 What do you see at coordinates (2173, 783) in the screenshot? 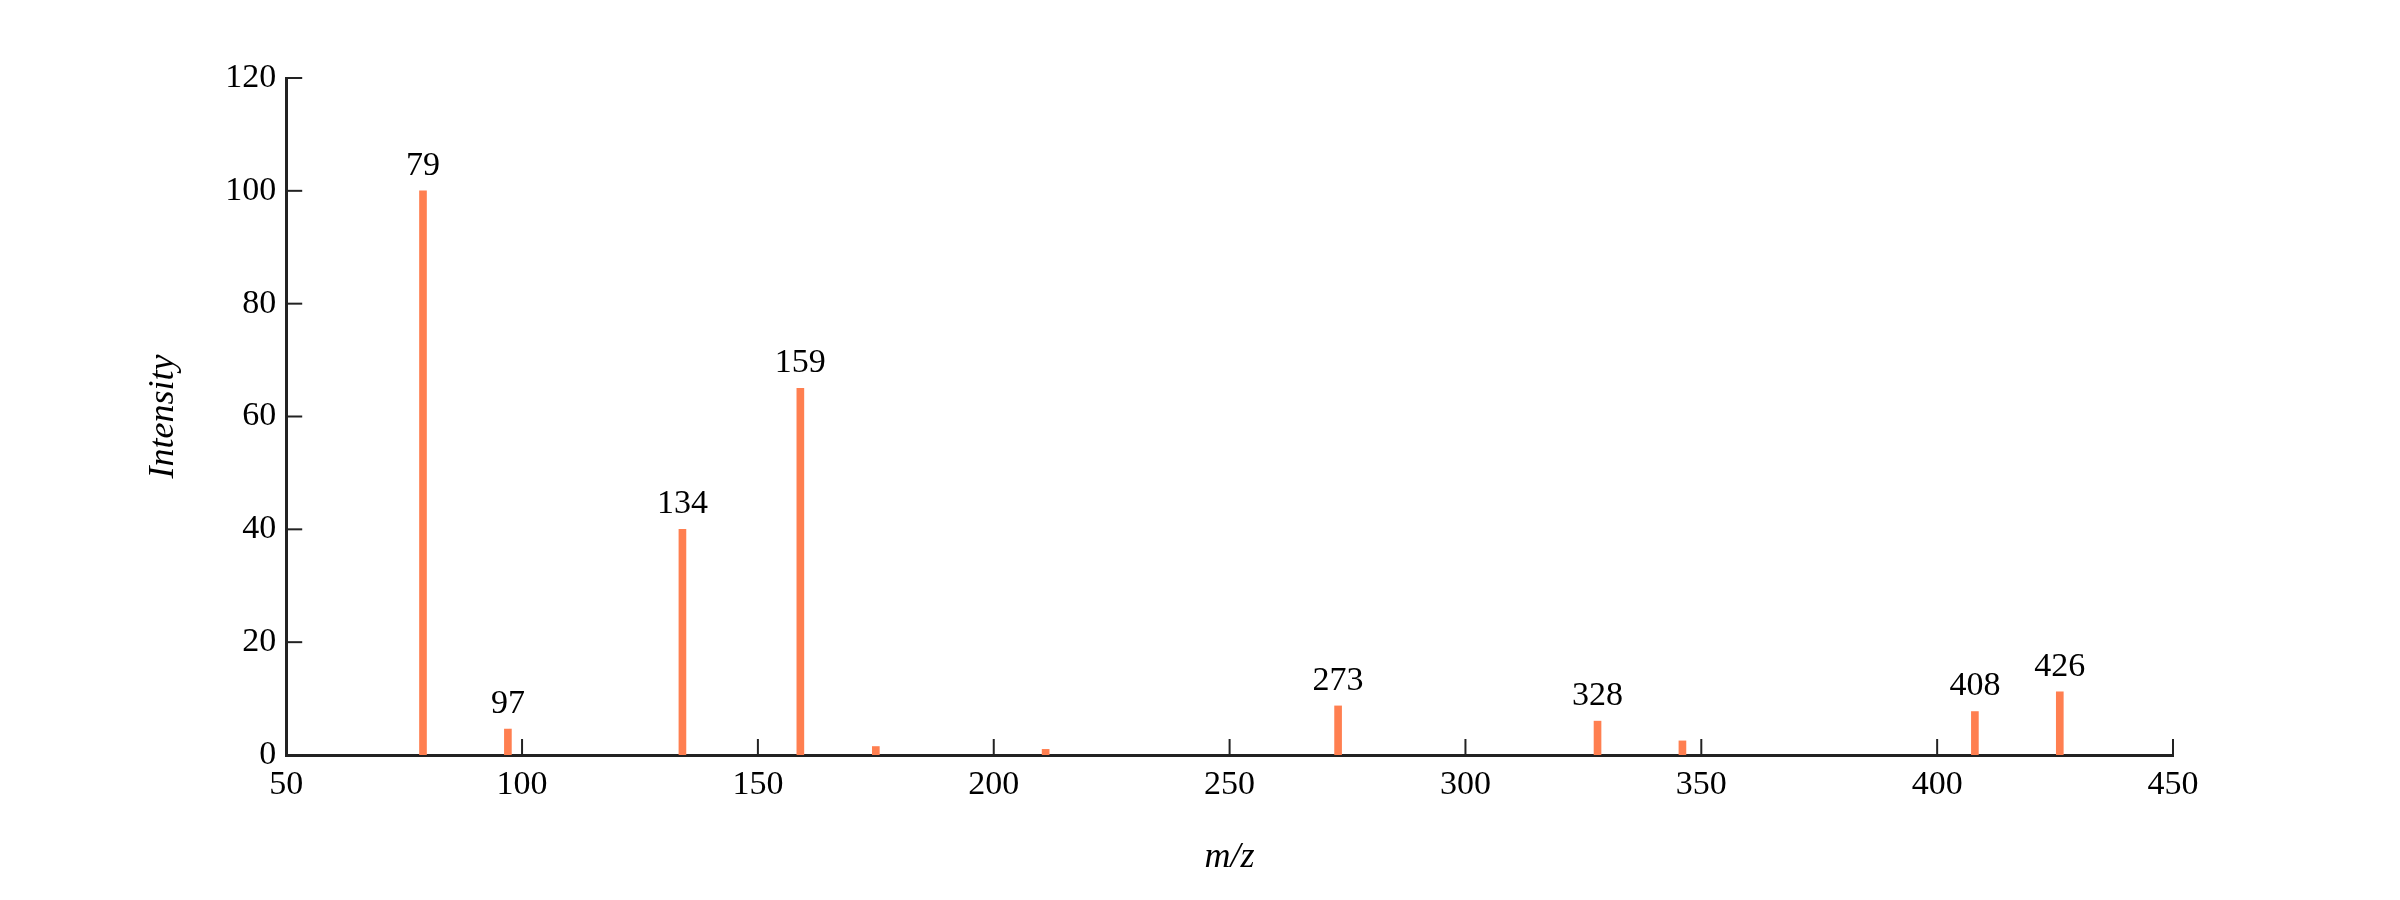
I see `x-tick-label: 450` at bounding box center [2173, 783].